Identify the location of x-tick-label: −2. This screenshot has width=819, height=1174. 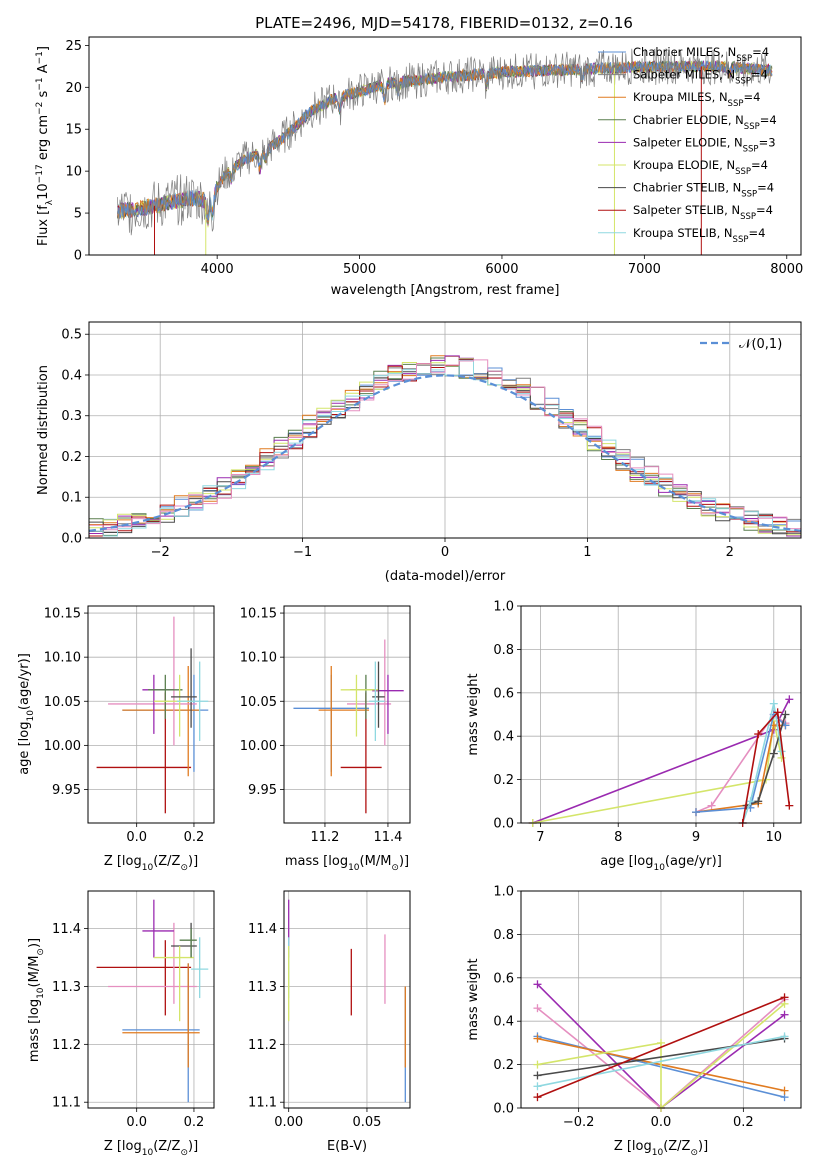
(160, 552).